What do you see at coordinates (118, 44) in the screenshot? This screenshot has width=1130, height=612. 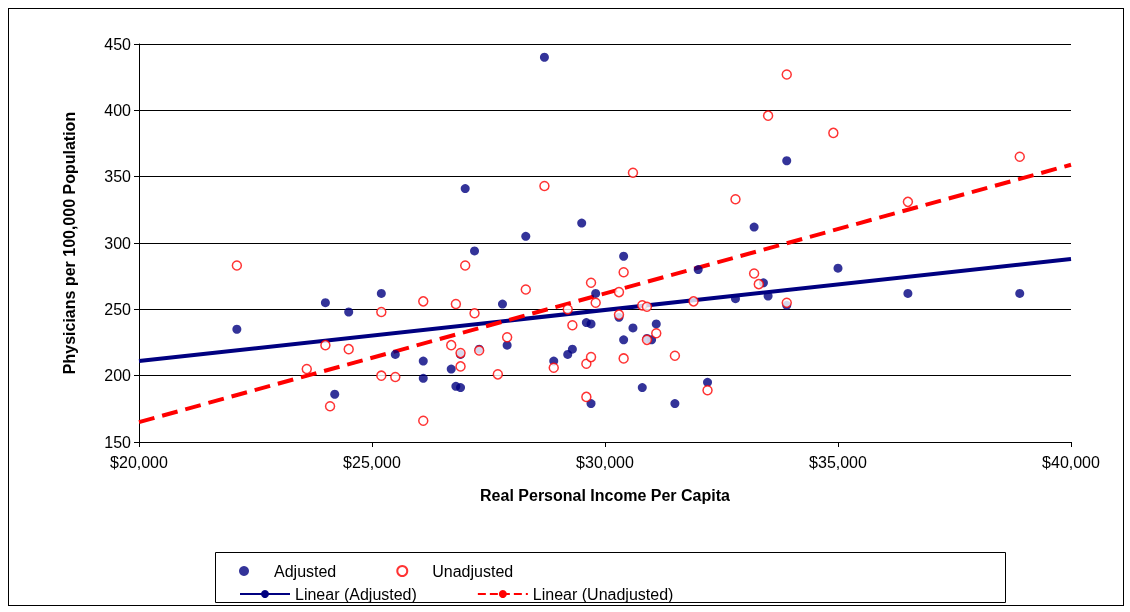 I see `y-tick-label: 450` at bounding box center [118, 44].